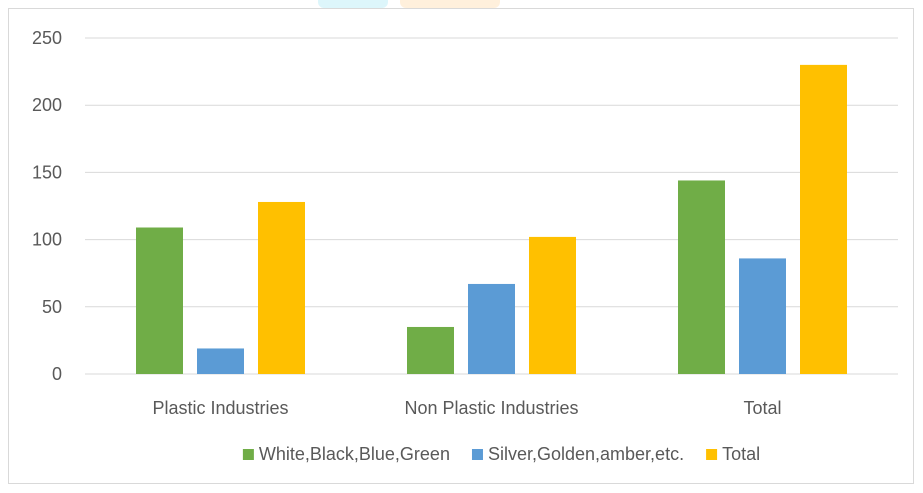 The height and width of the screenshot is (493, 923). Describe the element at coordinates (491, 408) in the screenshot. I see `x-tick-label-1: Non Plastic Industries` at that location.